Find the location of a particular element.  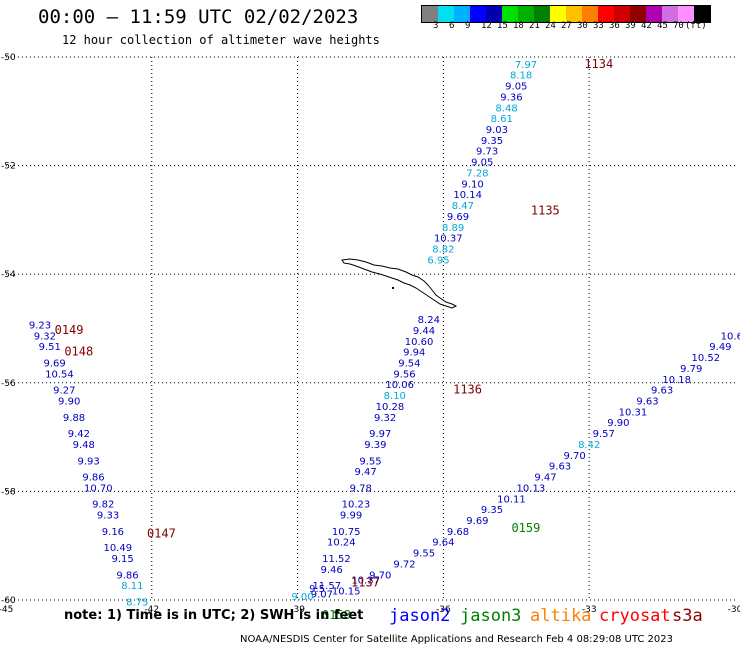

wave-height-label: 9.57 is located at coordinates (604, 434).